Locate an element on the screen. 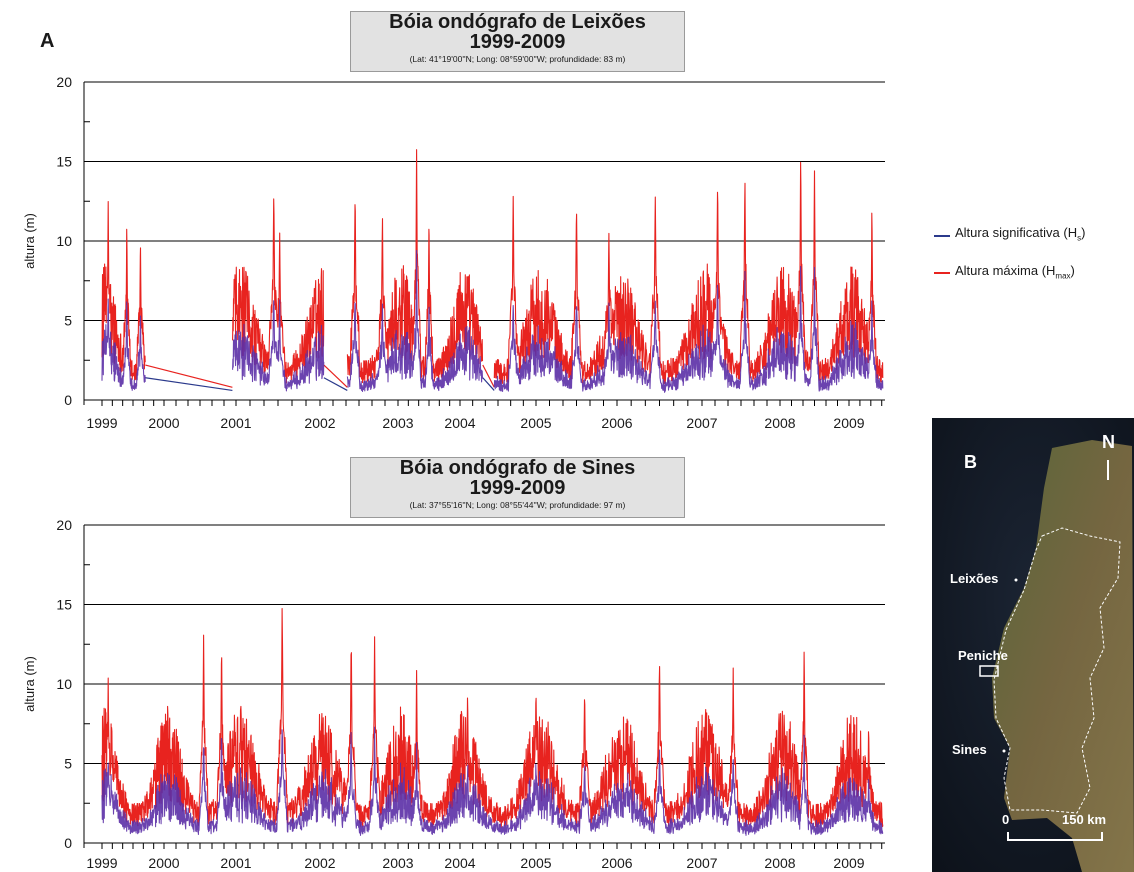 Image resolution: width=1134 pixels, height=872 pixels. panel-b-letter: B is located at coordinates (970, 462).